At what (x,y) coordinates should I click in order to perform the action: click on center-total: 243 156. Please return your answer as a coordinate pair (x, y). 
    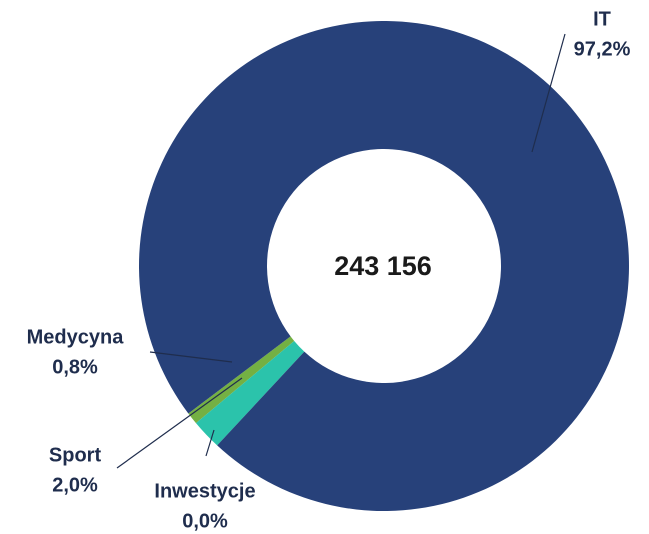
    Looking at the image, I should click on (383, 266).